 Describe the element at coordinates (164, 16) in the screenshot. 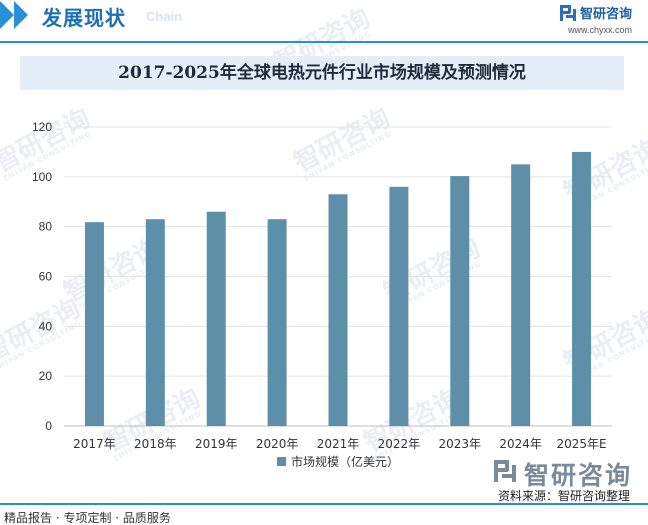

I see `section-title-en: Chain` at that location.